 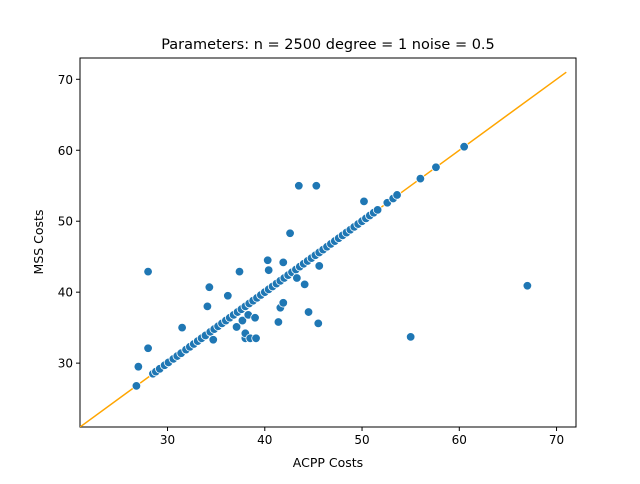 I want to click on y-axis: 30 40 50 60 70, so click(x=69, y=222).